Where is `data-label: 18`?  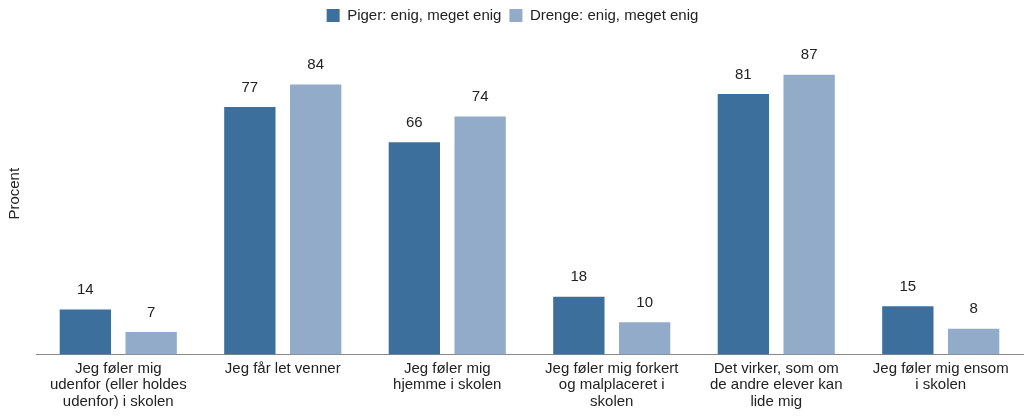 data-label: 18 is located at coordinates (579, 276).